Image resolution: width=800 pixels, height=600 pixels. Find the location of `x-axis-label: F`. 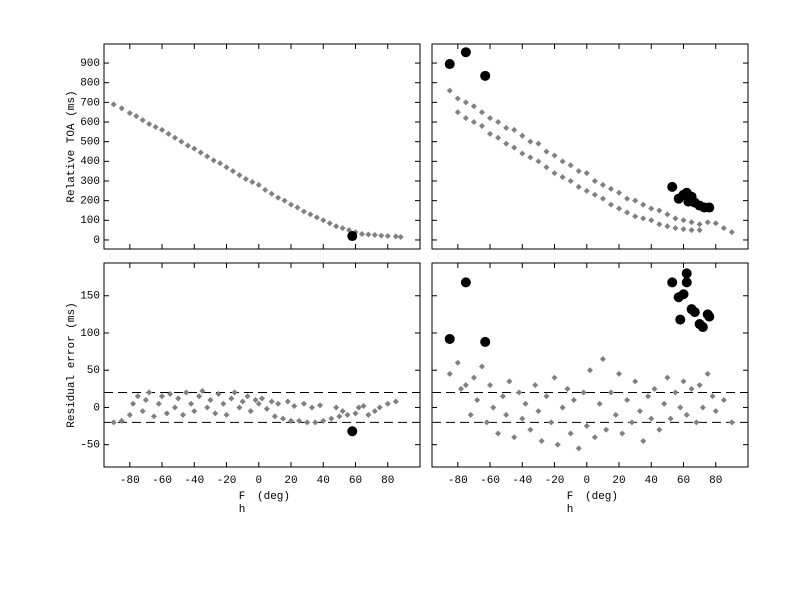

x-axis-label: F is located at coordinates (242, 497).